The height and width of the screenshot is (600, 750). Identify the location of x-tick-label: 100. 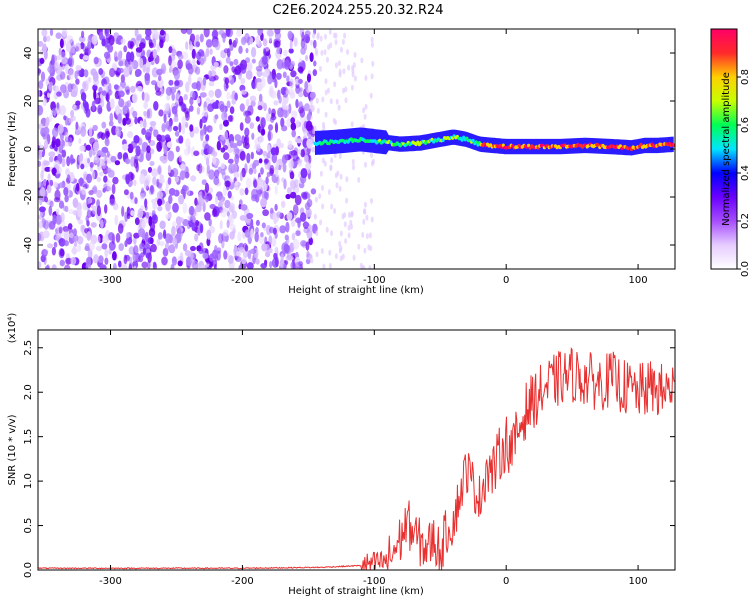
(638, 581).